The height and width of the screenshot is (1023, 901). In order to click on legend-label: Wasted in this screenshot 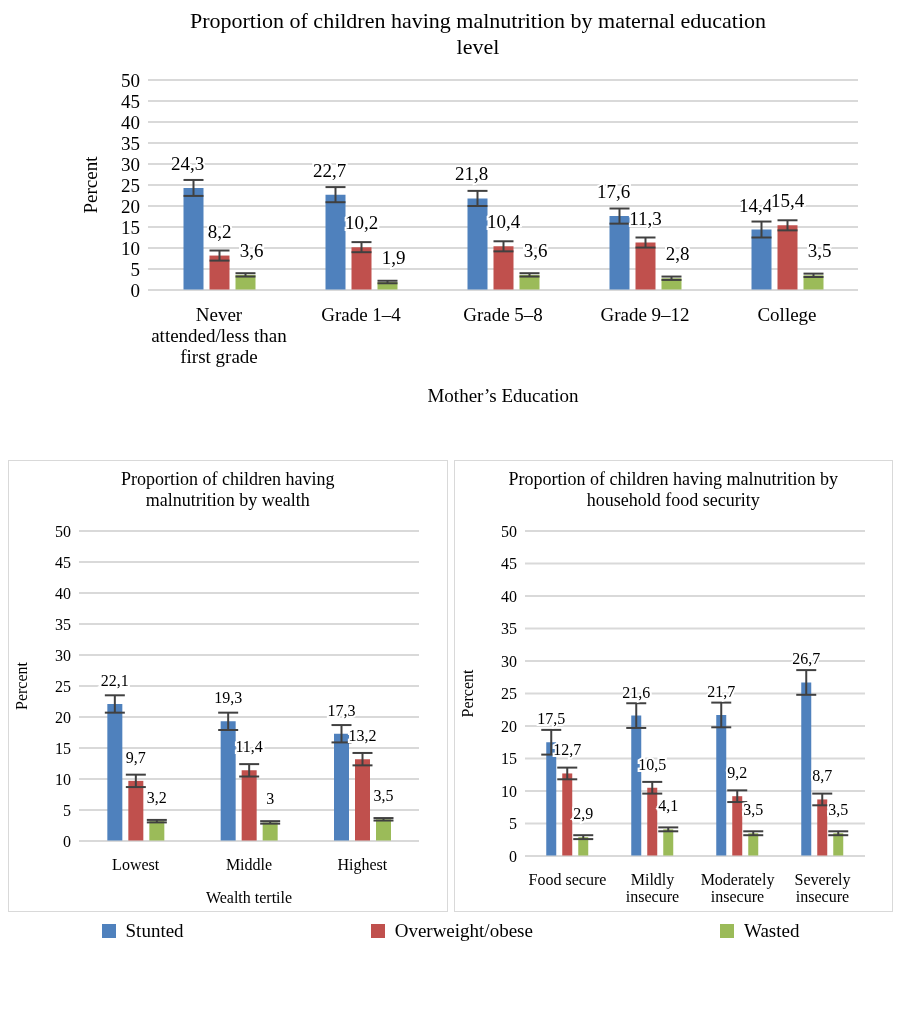, I will do `click(771, 931)`.